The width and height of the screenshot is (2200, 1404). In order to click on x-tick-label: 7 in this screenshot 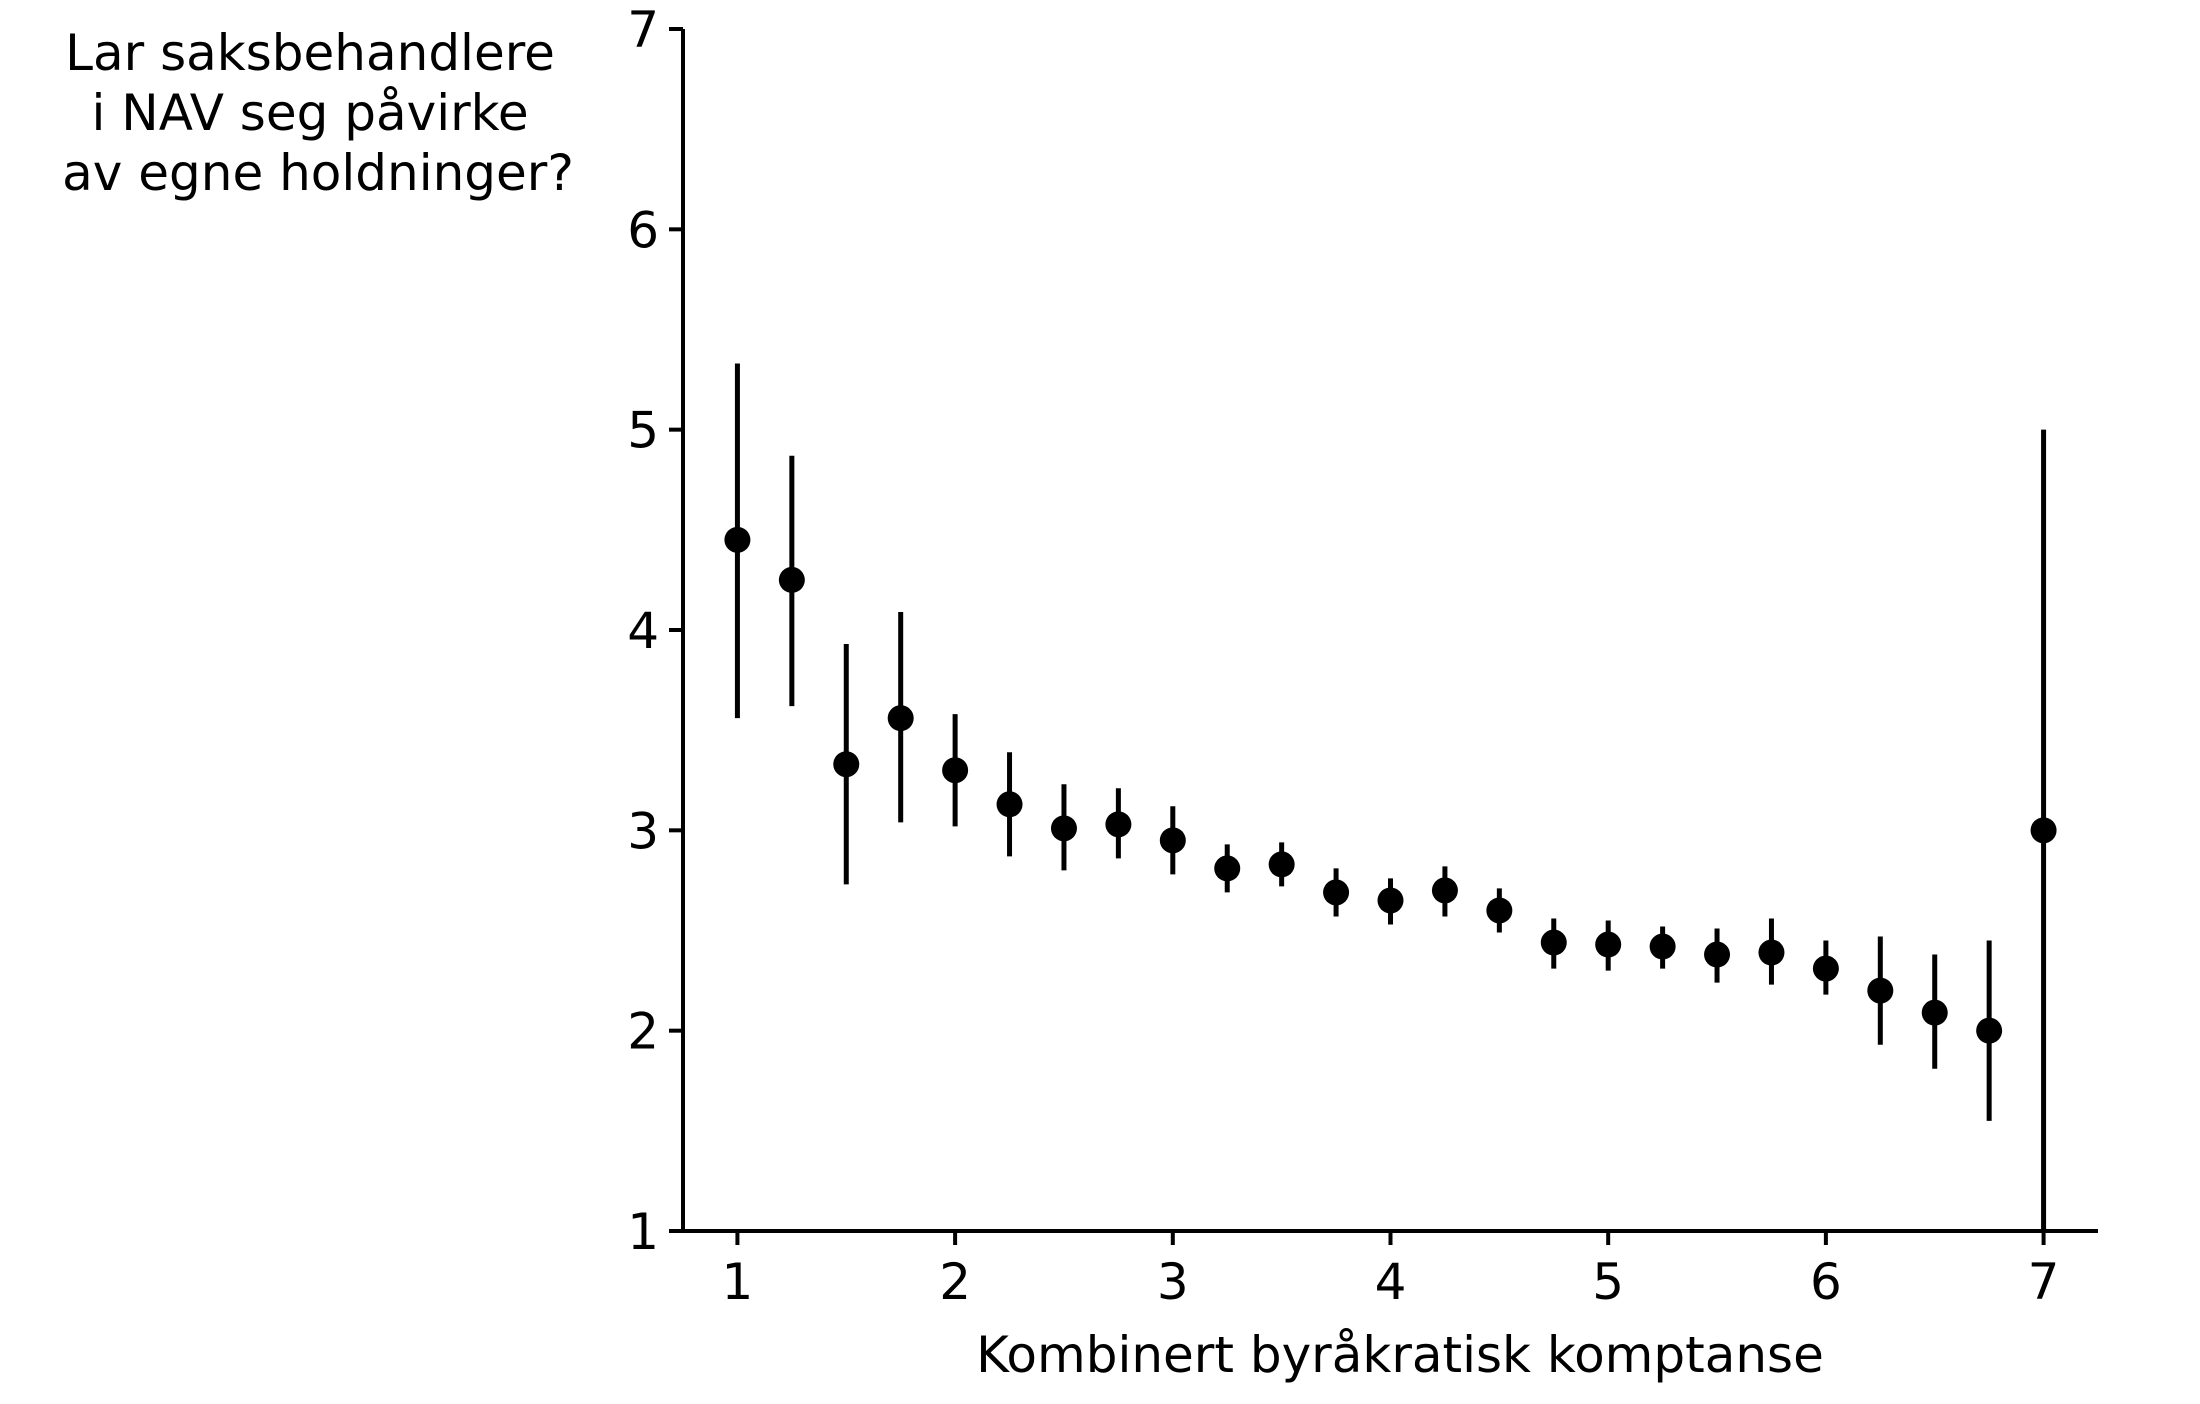, I will do `click(2044, 1282)`.